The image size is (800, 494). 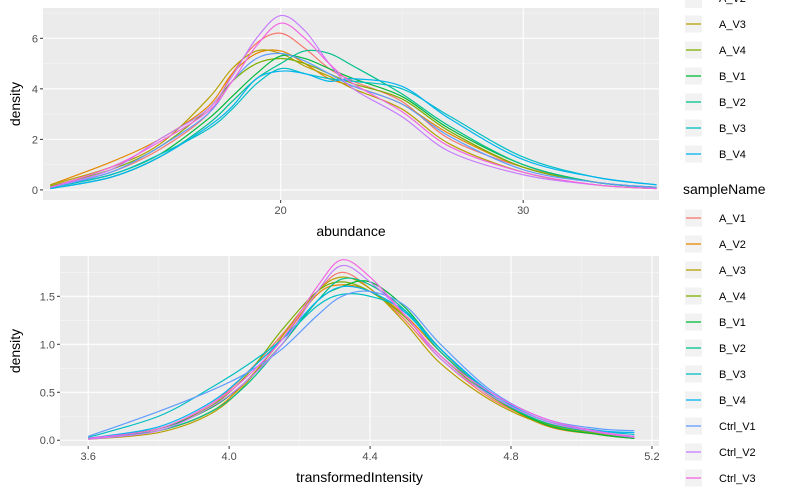 I want to click on y-tick-label: 1.0, so click(x=47, y=345).